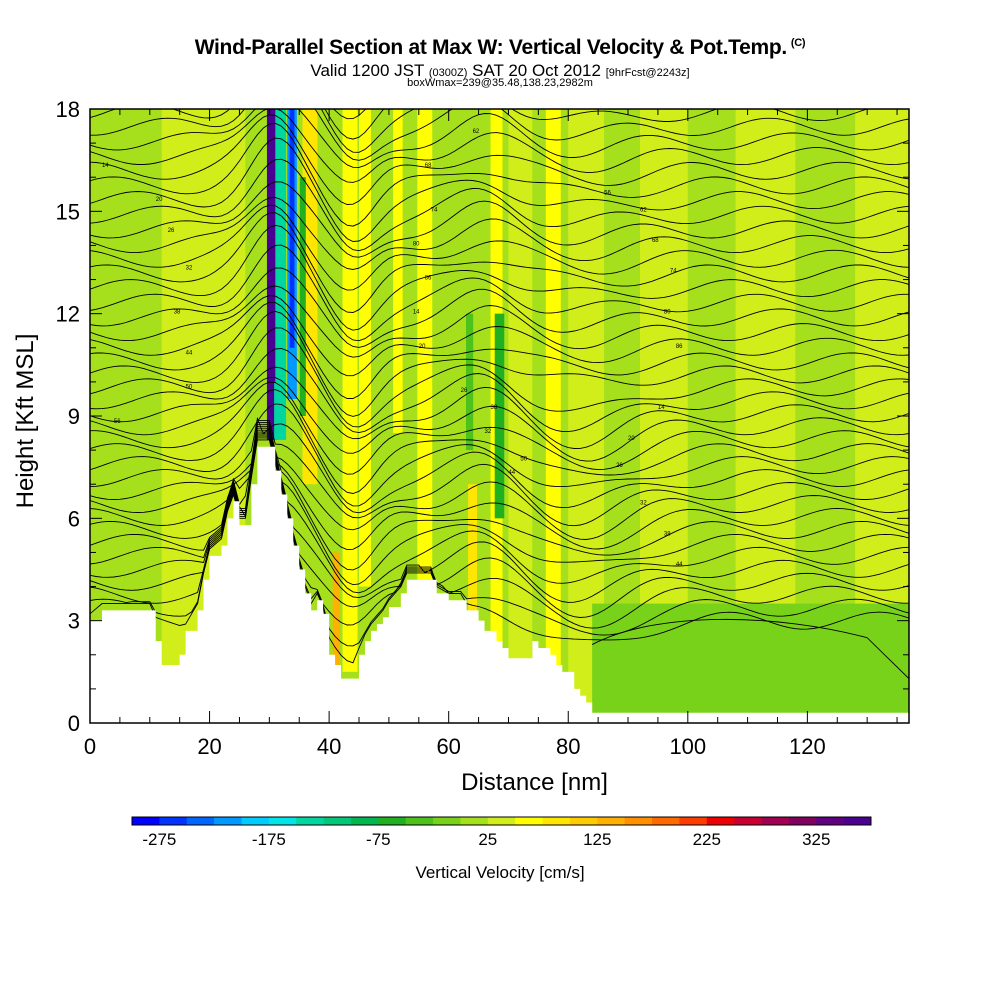  What do you see at coordinates (159, 839) in the screenshot?
I see `colorbar-tick-label: -275` at bounding box center [159, 839].